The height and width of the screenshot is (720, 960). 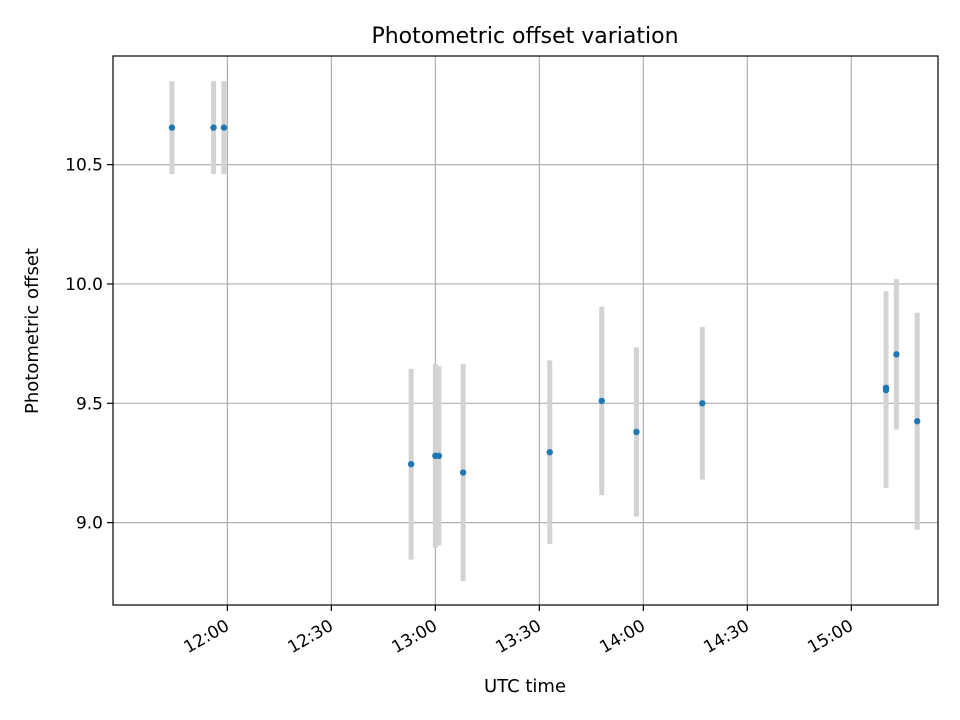 I want to click on chart-title: Photometric offset variation, so click(x=524, y=36).